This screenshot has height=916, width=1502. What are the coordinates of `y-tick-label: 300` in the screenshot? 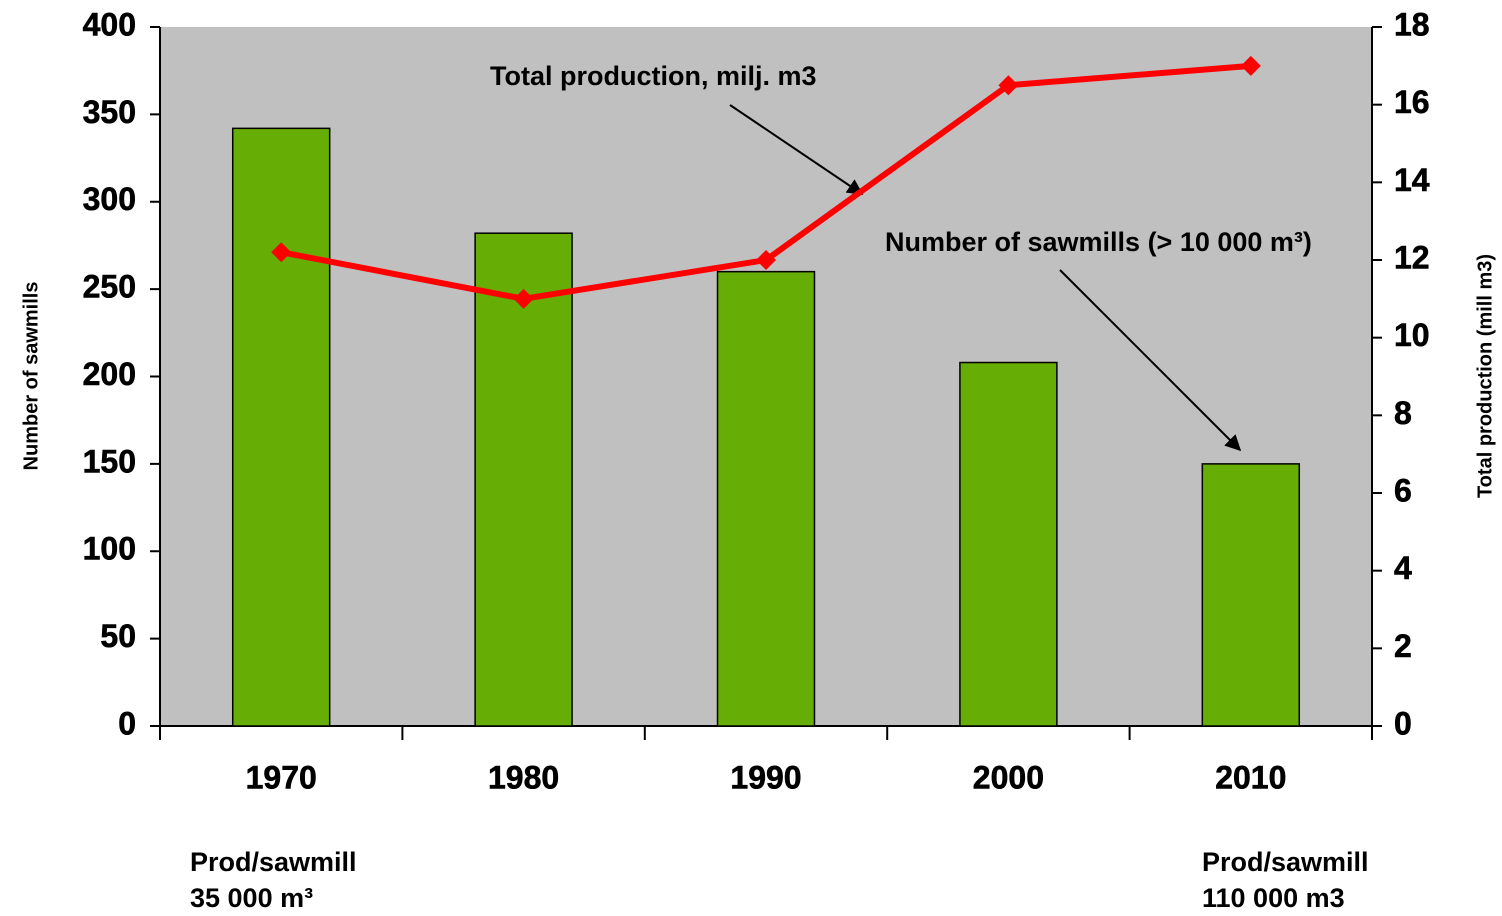 It's located at (109, 199).